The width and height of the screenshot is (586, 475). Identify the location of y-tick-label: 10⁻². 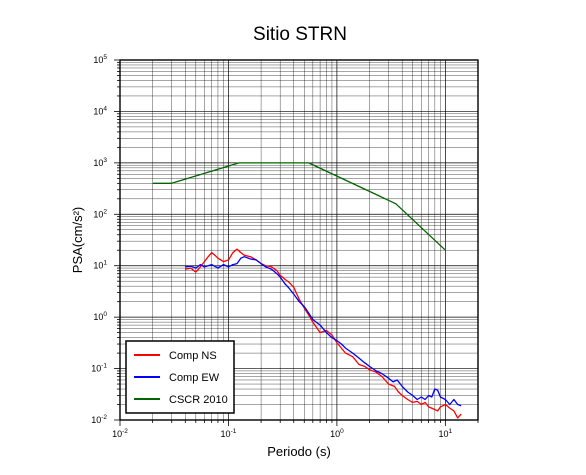
(99, 419).